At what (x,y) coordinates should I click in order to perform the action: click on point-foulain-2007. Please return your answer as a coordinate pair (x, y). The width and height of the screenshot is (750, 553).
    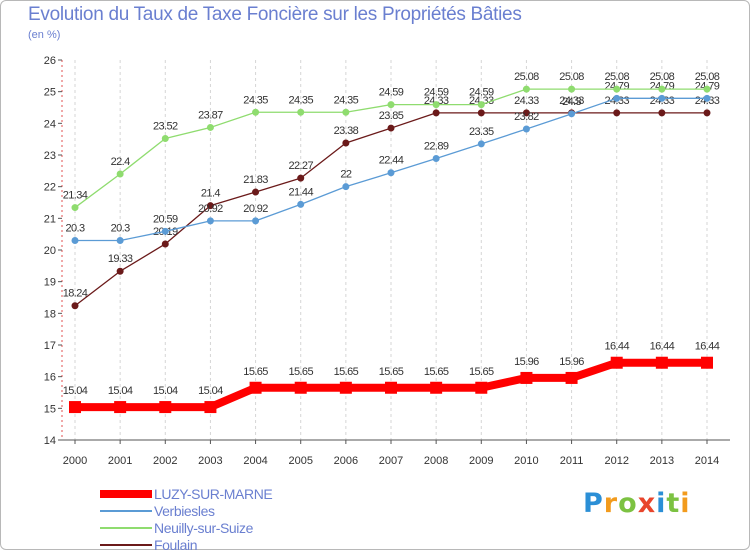
    Looking at the image, I should click on (391, 128).